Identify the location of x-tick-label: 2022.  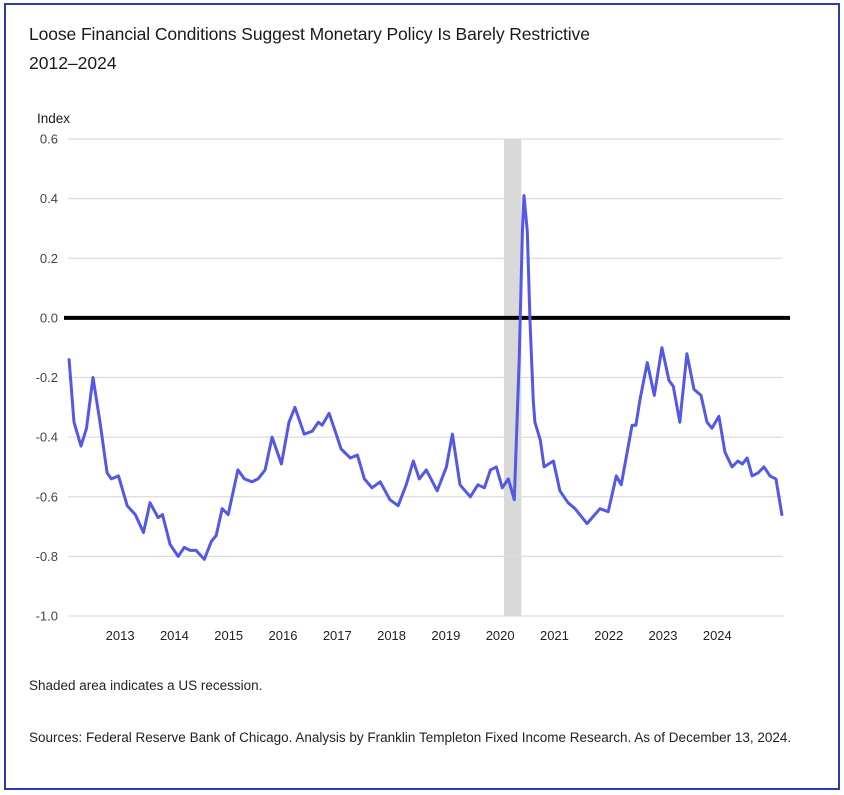
(608, 635).